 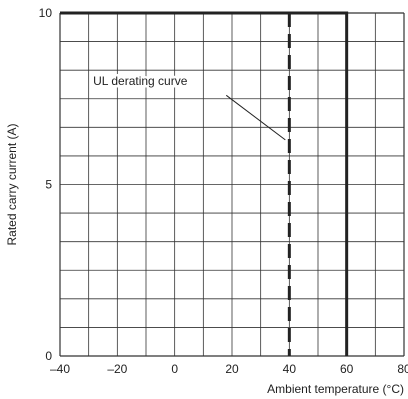 What do you see at coordinates (347, 369) in the screenshot?
I see `x-tick-label: 60` at bounding box center [347, 369].